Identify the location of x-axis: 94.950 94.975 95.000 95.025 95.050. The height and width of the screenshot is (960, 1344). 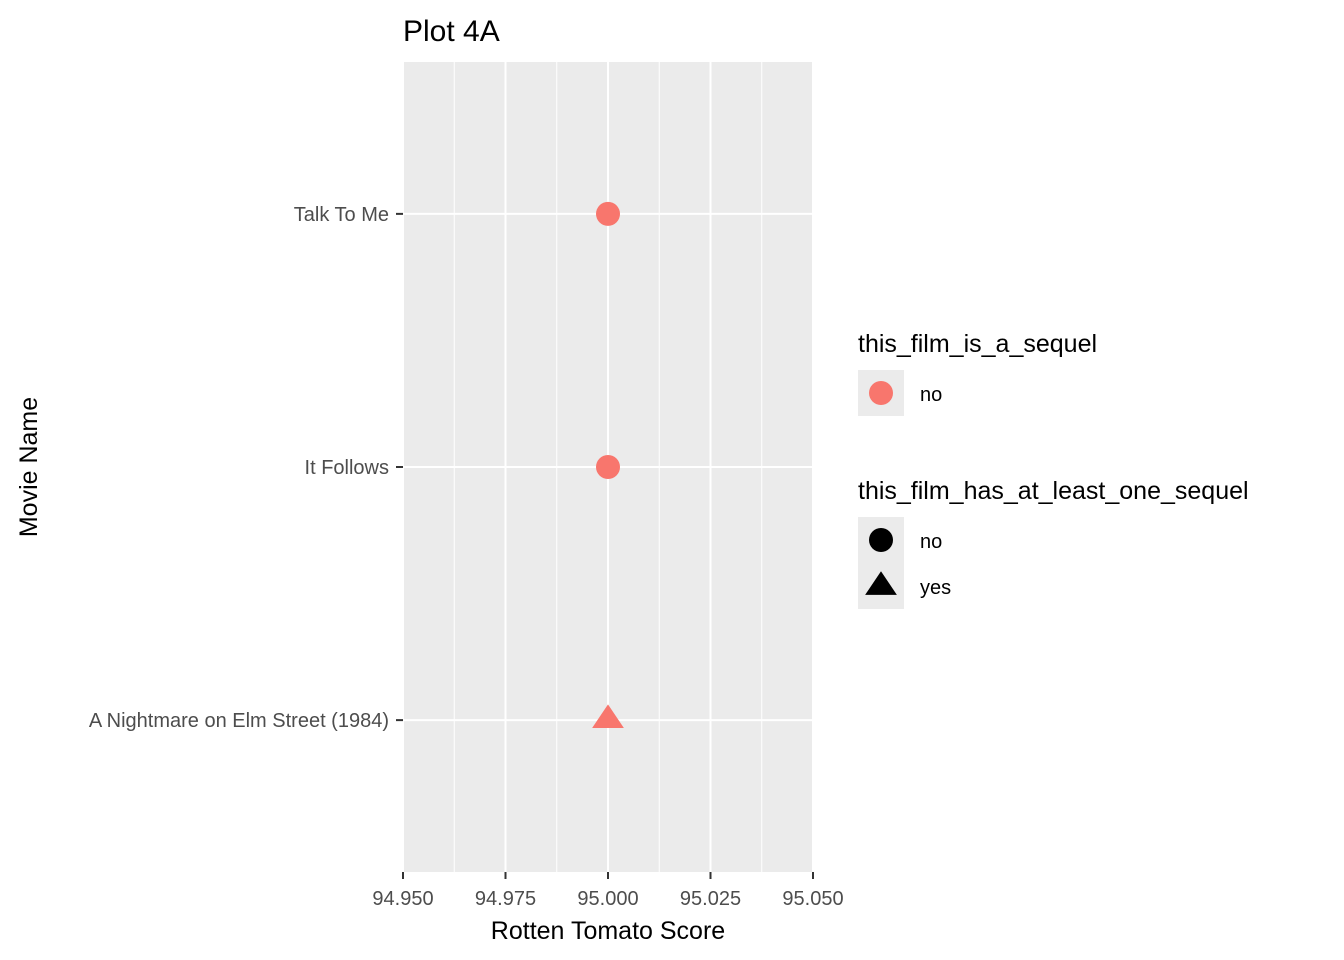
(608, 891).